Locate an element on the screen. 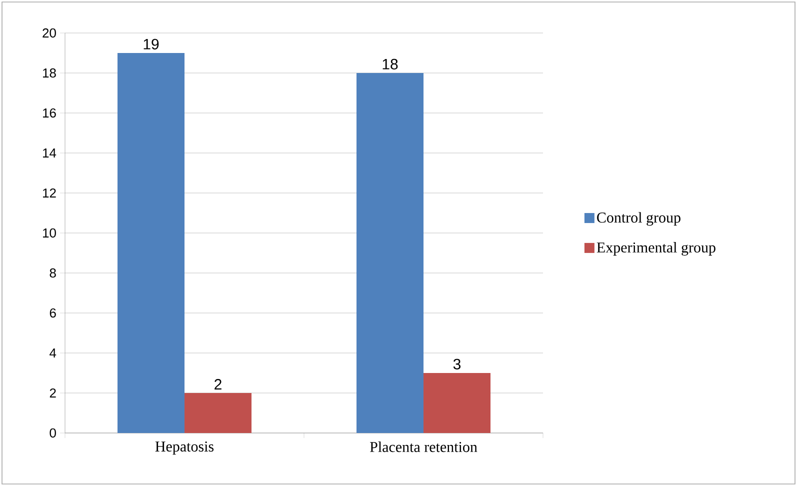 Image resolution: width=797 pixels, height=486 pixels. y-tick-label: 14 is located at coordinates (49, 153).